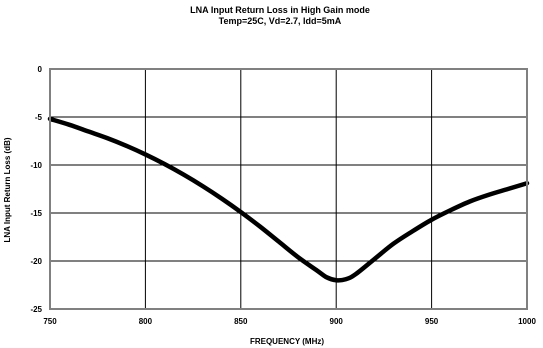 The height and width of the screenshot is (348, 543). Describe the element at coordinates (36, 261) in the screenshot. I see `y-tick-label: -20` at that location.